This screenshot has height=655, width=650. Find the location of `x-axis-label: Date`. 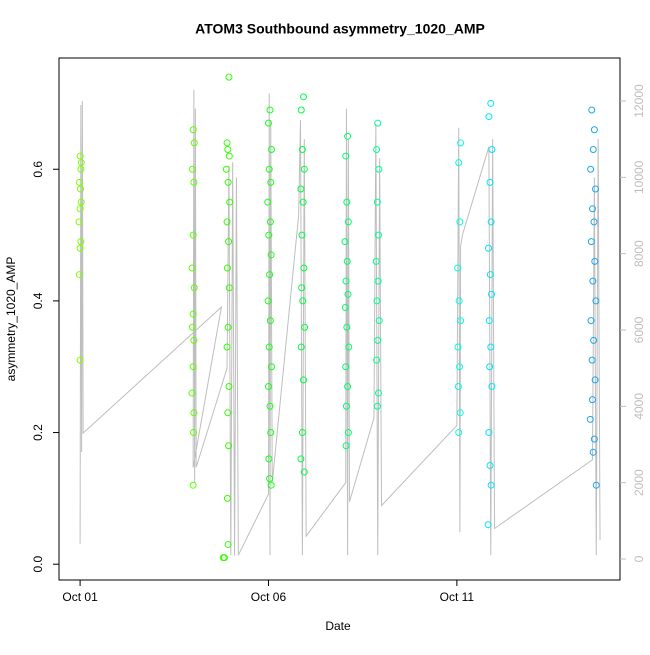

x-axis-label: Date is located at coordinates (338, 626).